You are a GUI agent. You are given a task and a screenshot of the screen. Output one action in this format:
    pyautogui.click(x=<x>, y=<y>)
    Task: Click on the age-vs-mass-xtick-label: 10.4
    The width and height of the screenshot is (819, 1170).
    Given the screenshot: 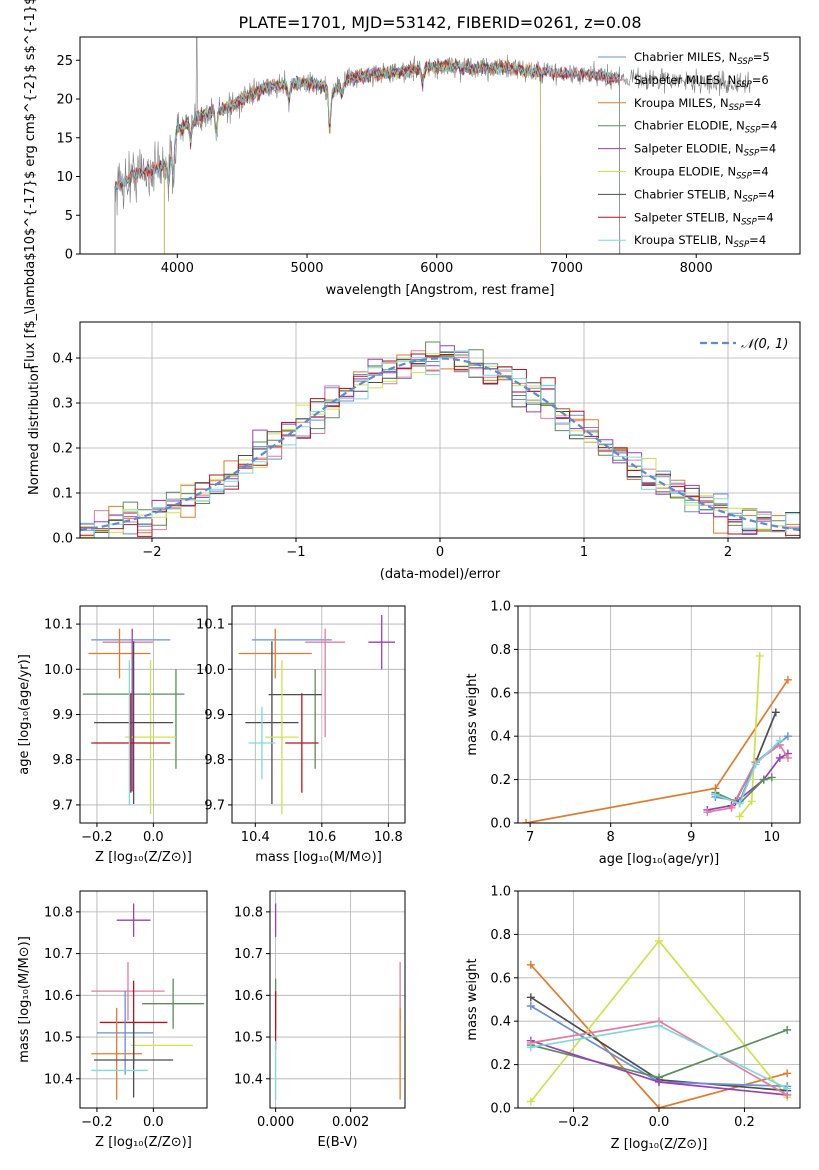 What is the action you would take?
    pyautogui.click(x=255, y=837)
    